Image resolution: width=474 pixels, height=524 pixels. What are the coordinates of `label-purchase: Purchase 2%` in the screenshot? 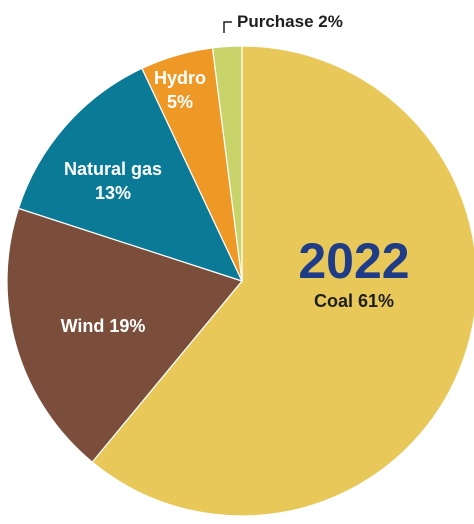 It's located at (290, 21).